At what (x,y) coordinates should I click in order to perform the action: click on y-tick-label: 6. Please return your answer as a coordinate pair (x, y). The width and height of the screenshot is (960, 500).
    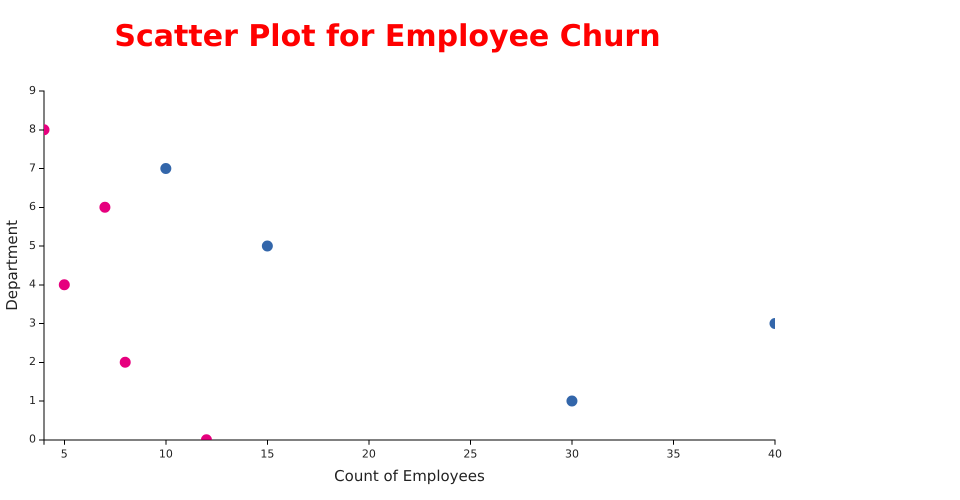
    Looking at the image, I should click on (32, 207).